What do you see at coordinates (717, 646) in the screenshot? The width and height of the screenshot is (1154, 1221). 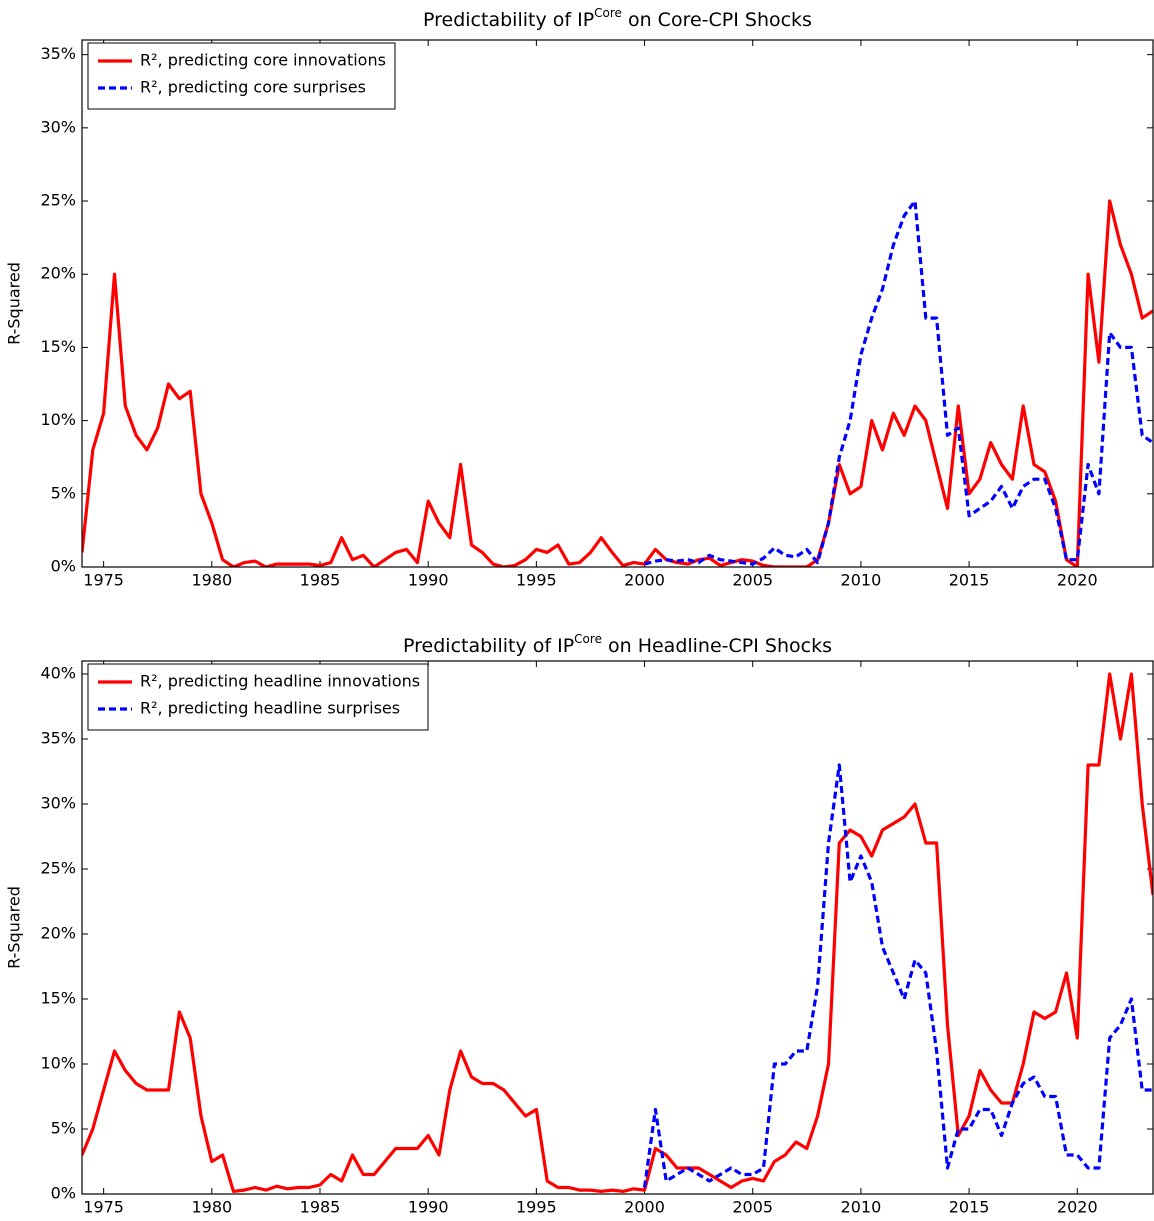 I see `title-part: on Headline-CPI Shocks` at bounding box center [717, 646].